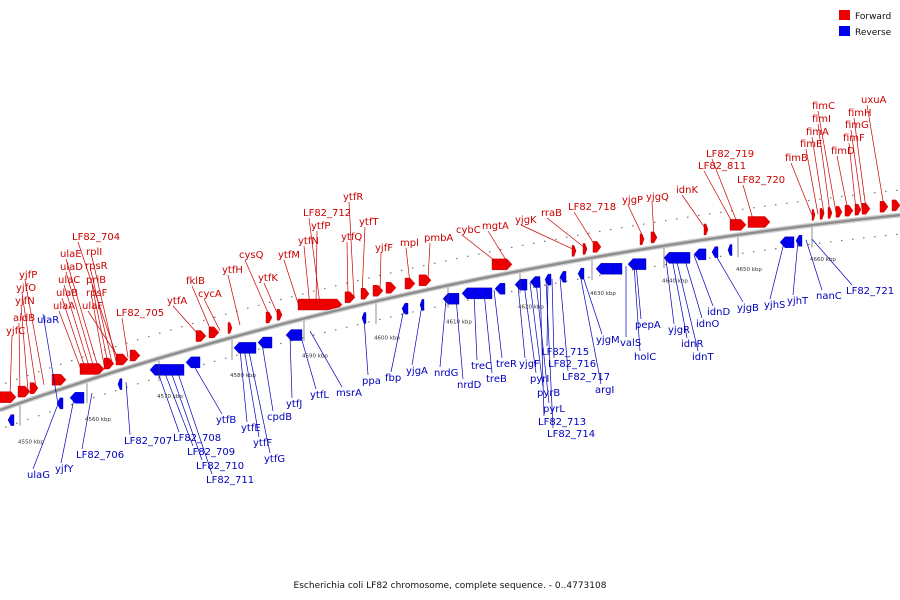  What do you see at coordinates (210, 294) in the screenshot?
I see `gene-label-cyca: cycA` at bounding box center [210, 294].